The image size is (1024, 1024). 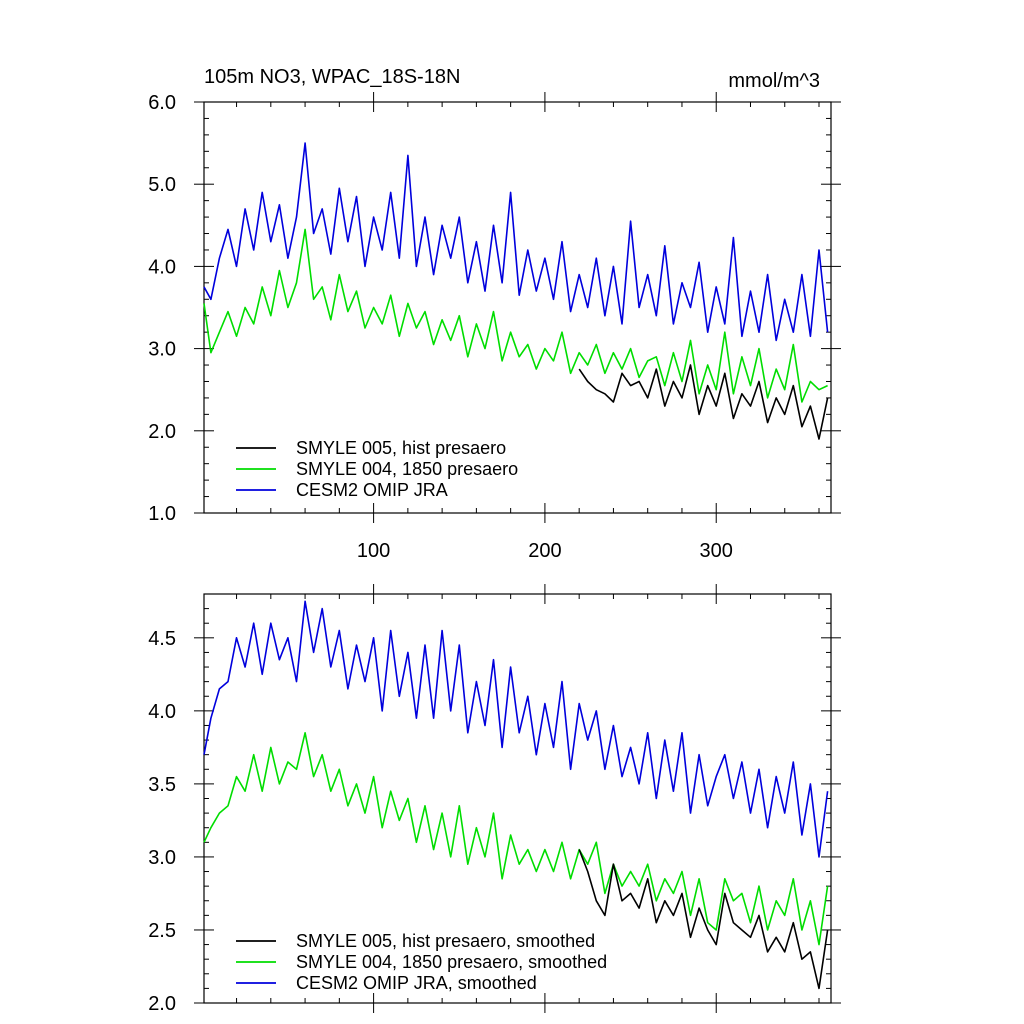 What do you see at coordinates (162, 785) in the screenshot?
I see `y-tick-label: 3.5` at bounding box center [162, 785].